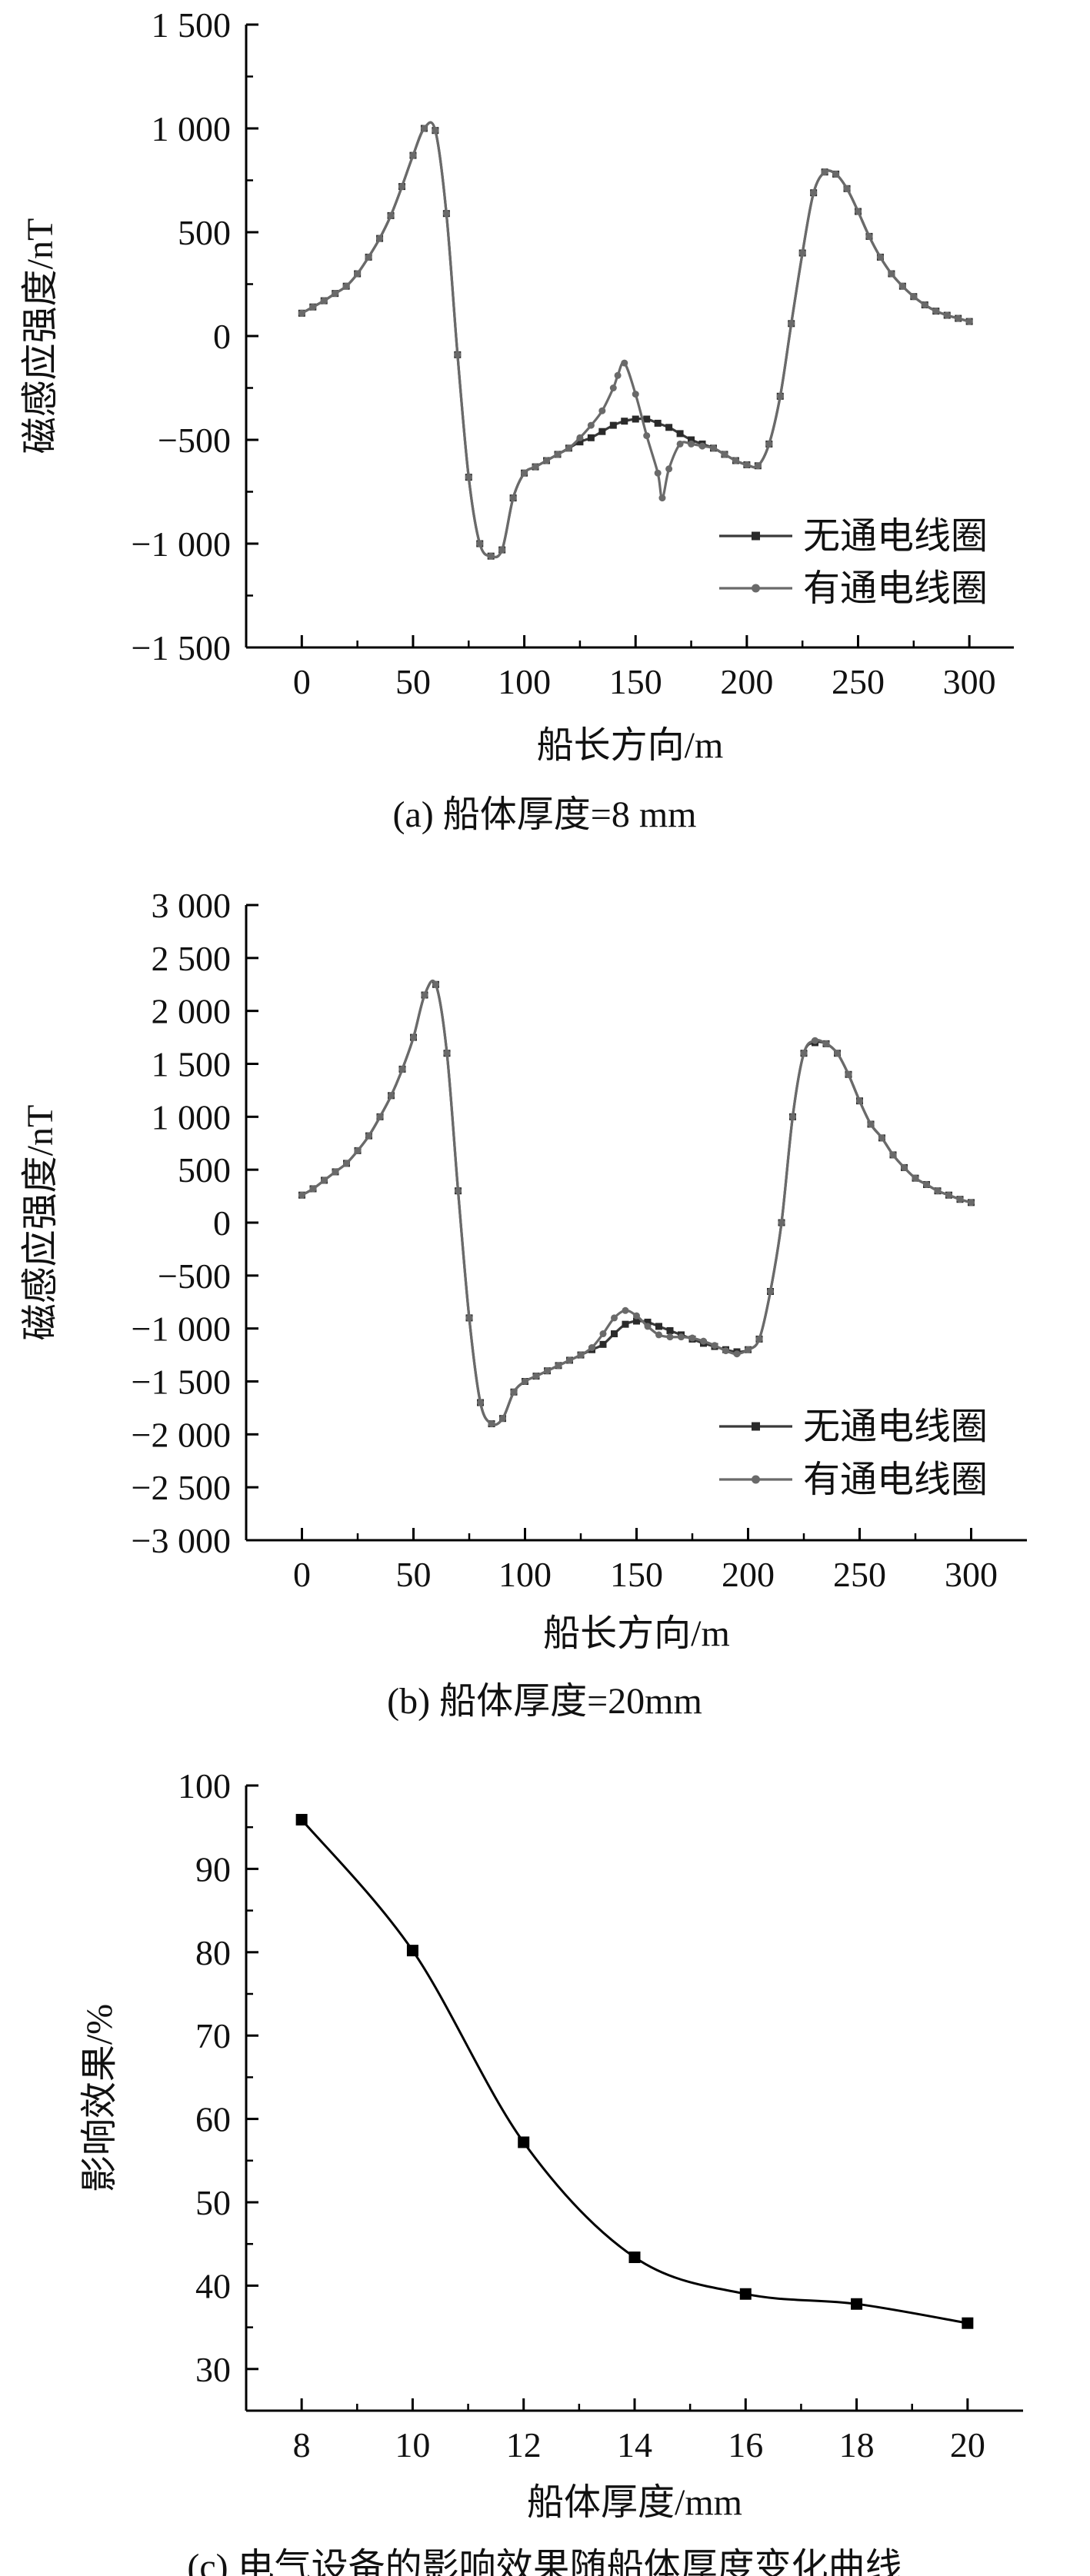 Image resolution: width=1090 pixels, height=2576 pixels. What do you see at coordinates (182, 1434) in the screenshot?
I see `y-tick-label: −2 000` at bounding box center [182, 1434].